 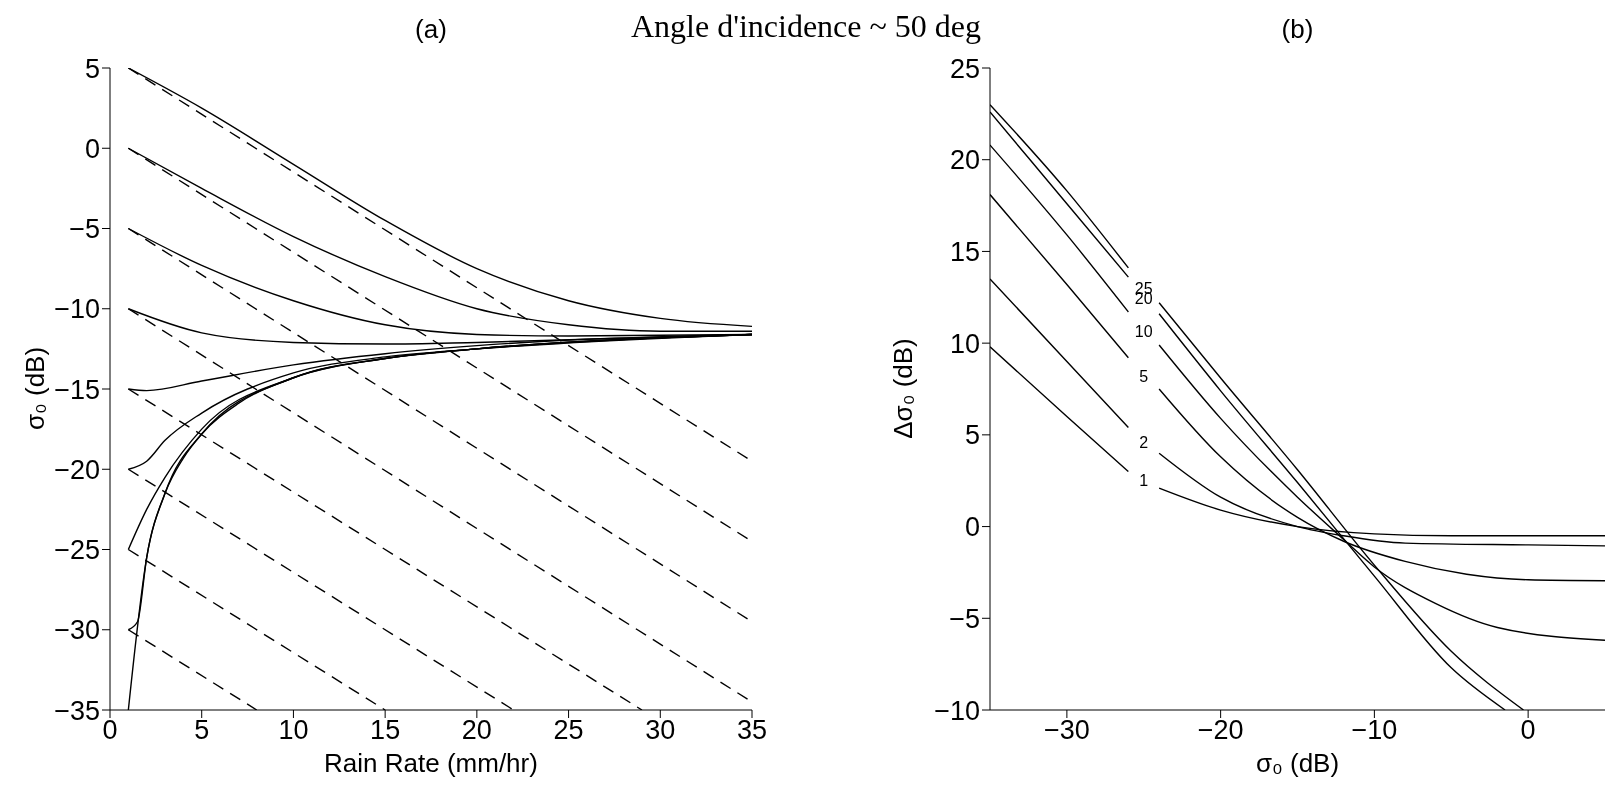 What do you see at coordinates (77, 710) in the screenshot?
I see `y-tick-label: −35` at bounding box center [77, 710].